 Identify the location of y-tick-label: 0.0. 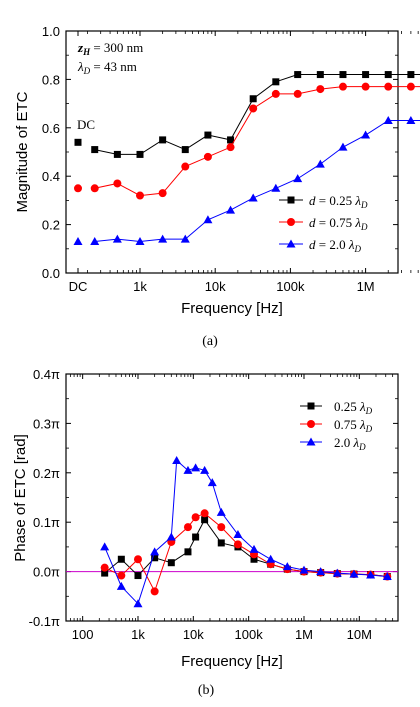
(51, 273).